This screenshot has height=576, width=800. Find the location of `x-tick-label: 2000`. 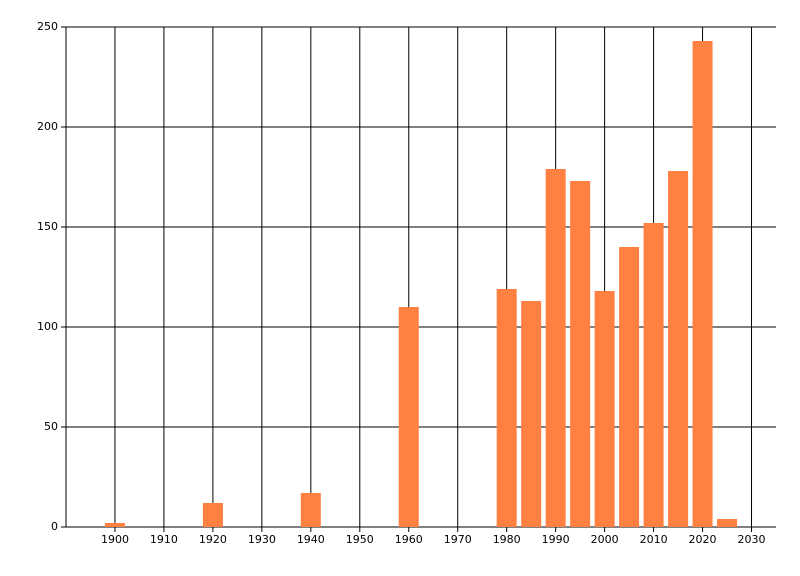

x-tick-label: 2000 is located at coordinates (605, 539).